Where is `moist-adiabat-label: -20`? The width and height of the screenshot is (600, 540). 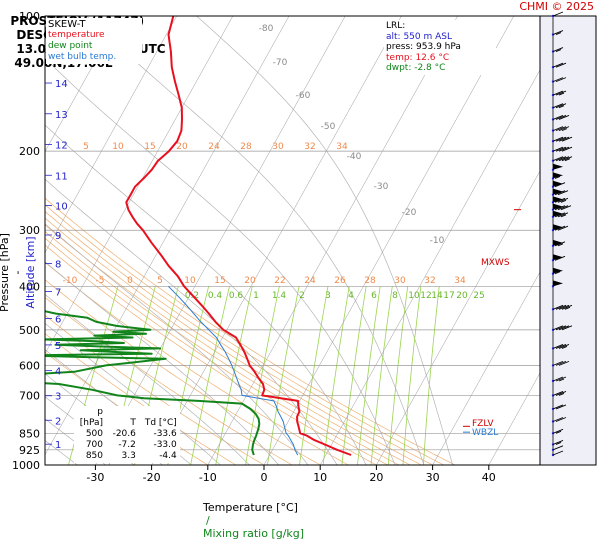
moist-adiabat-label: -20 is located at coordinates (409, 213).